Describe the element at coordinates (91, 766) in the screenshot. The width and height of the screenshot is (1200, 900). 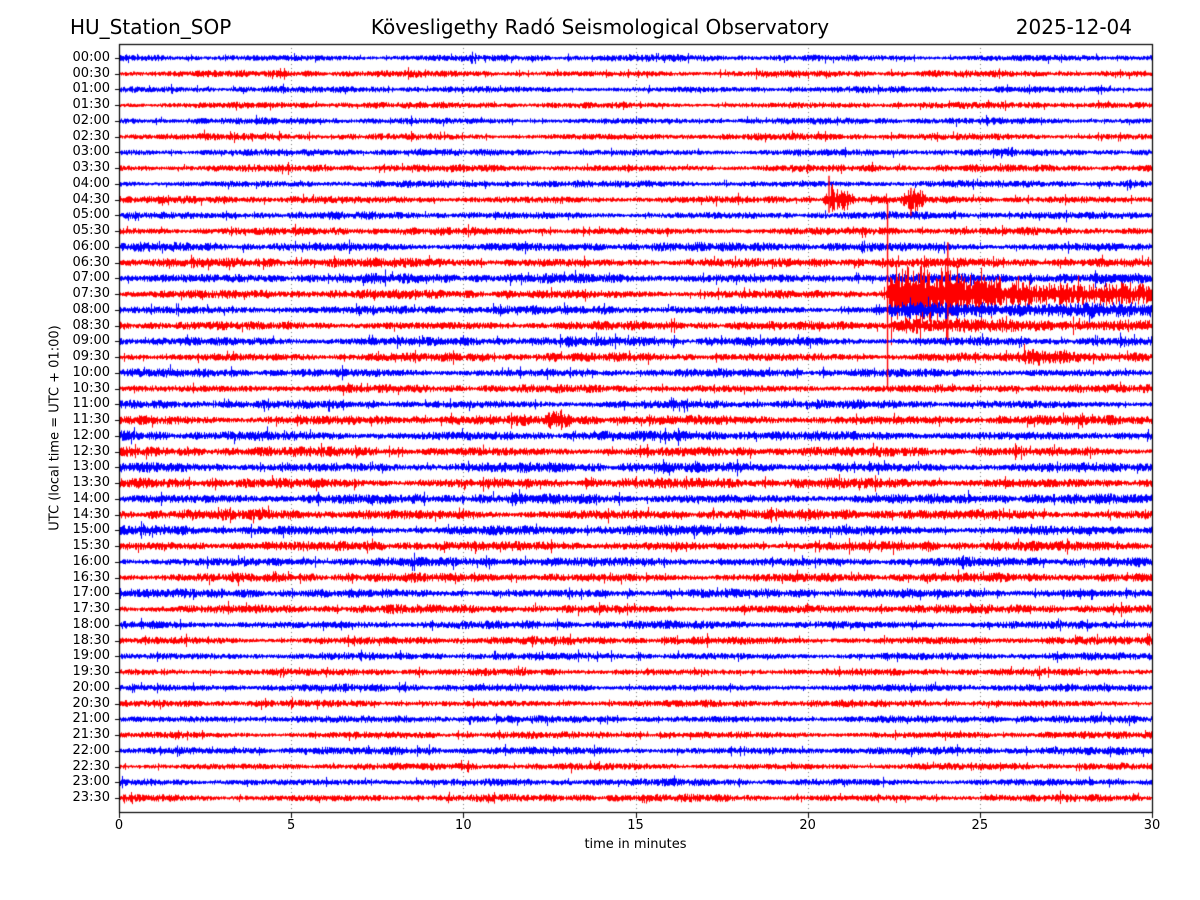
I see `y-tick-label: 22:30` at that location.